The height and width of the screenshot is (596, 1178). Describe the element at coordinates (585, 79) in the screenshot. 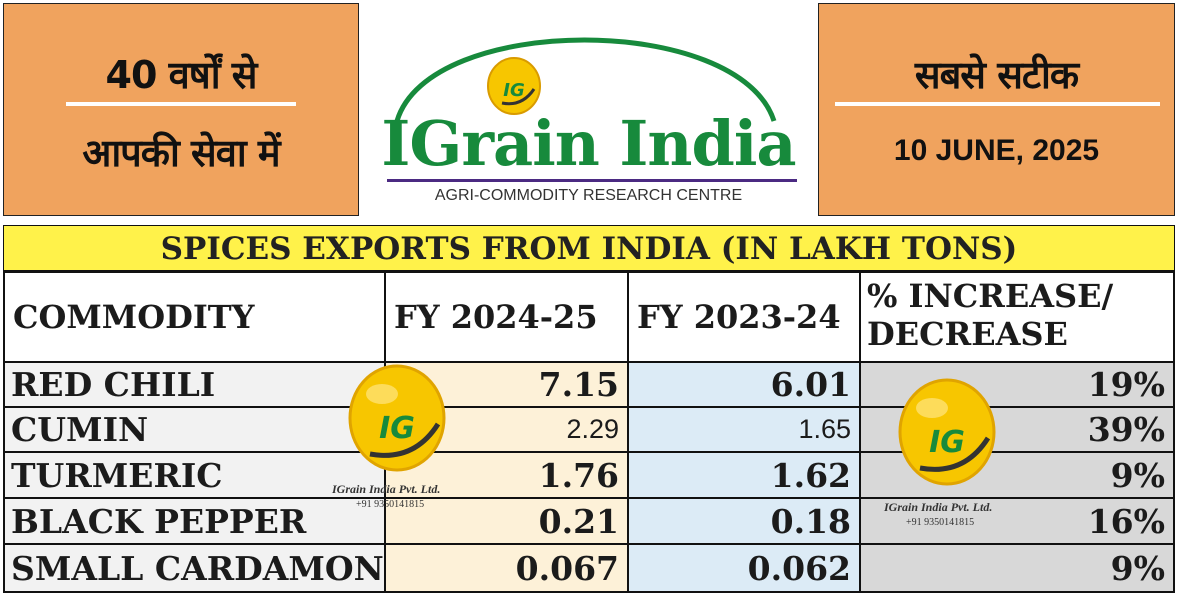

I see `logo-arc-icon` at that location.